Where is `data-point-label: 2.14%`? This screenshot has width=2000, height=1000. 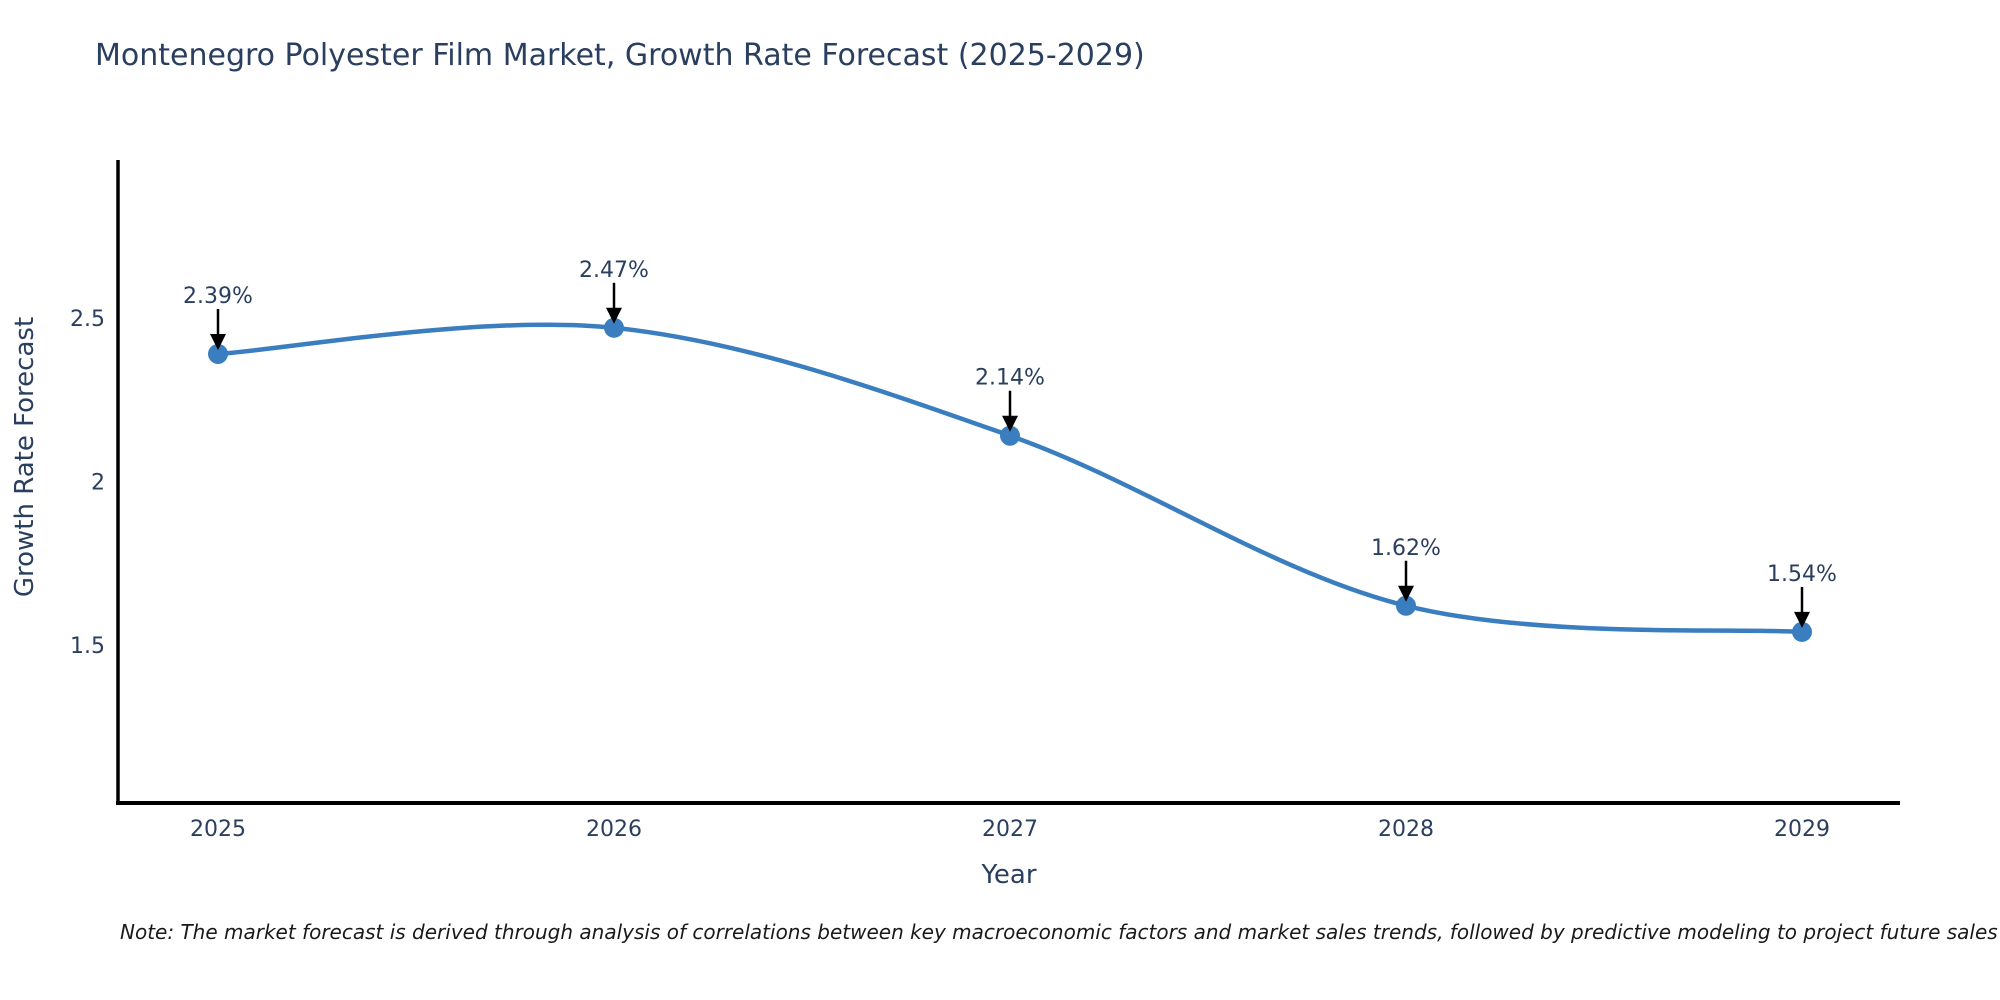 data-point-label: 2.14% is located at coordinates (1010, 378).